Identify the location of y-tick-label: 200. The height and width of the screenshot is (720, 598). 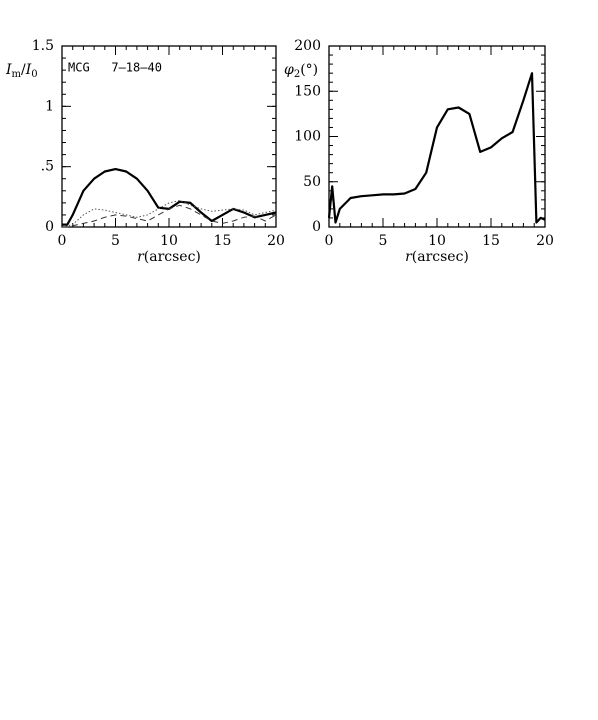
(307, 46).